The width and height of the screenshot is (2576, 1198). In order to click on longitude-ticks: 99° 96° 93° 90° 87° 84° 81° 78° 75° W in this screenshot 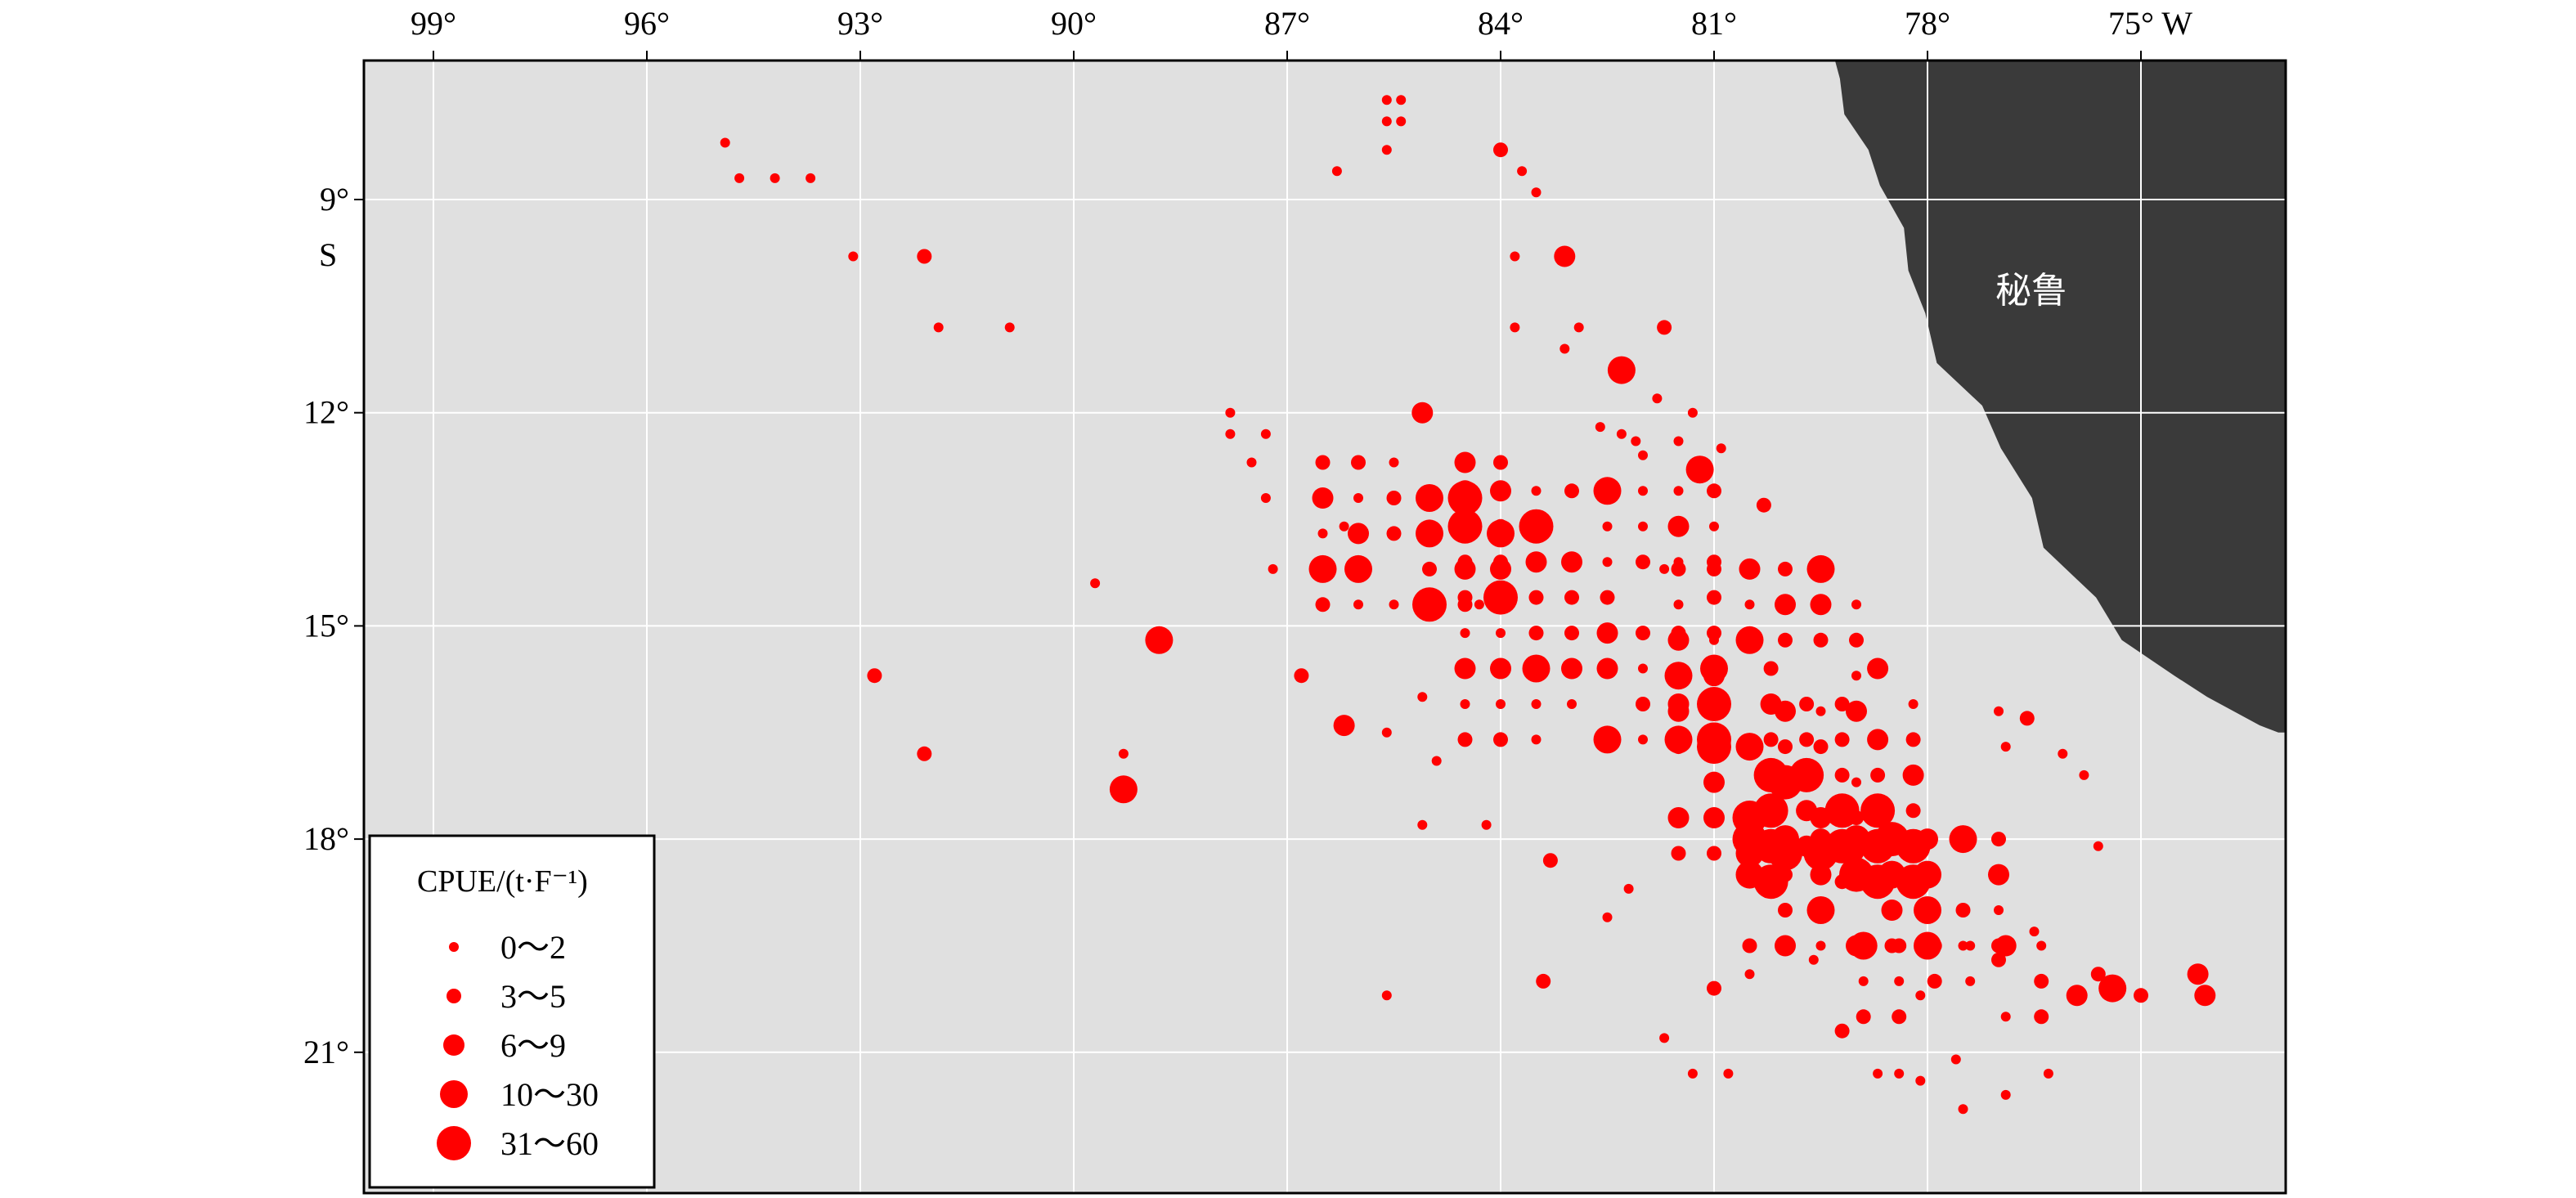, I will do `click(1301, 33)`.